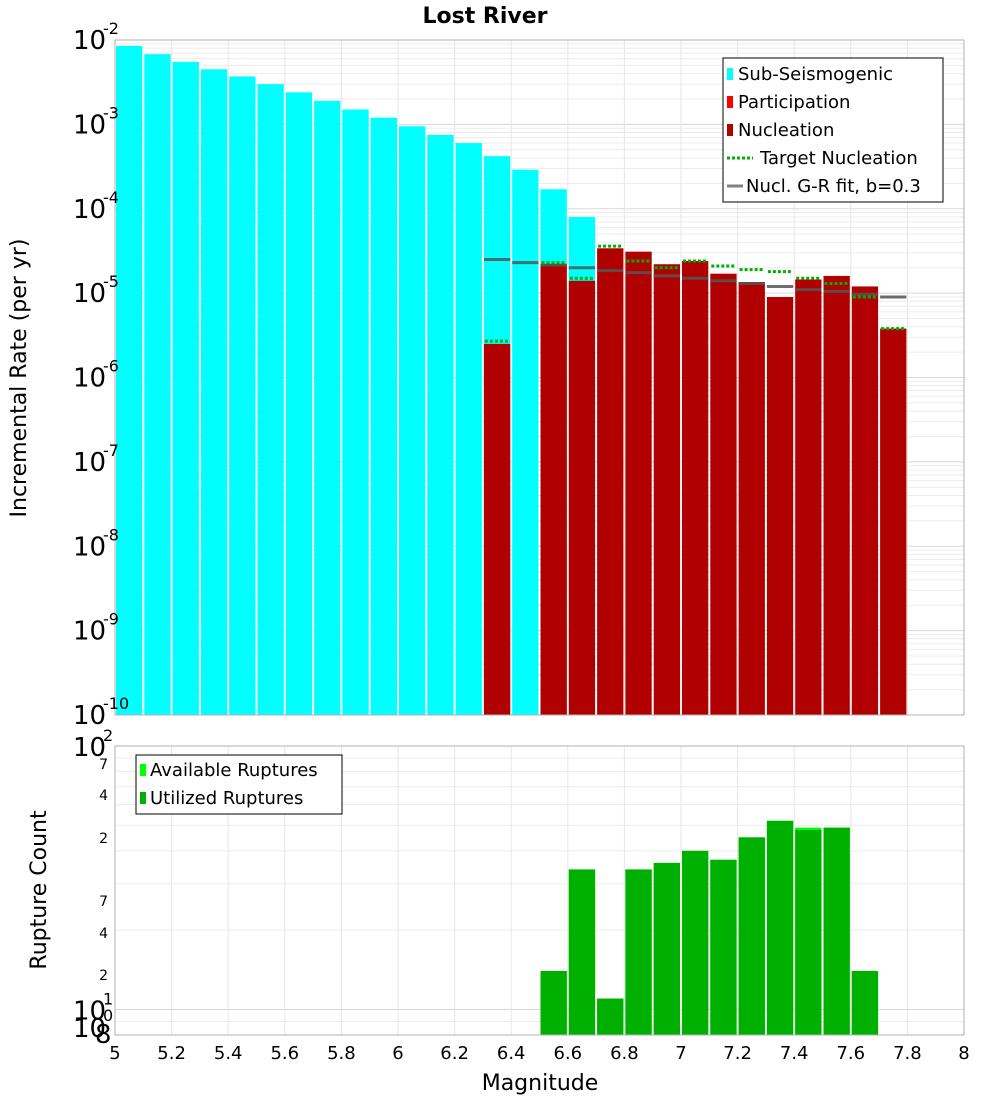 Image resolution: width=1000 pixels, height=1100 pixels. Describe the element at coordinates (226, 798) in the screenshot. I see `legend-label: Utilized Ruptures` at that location.